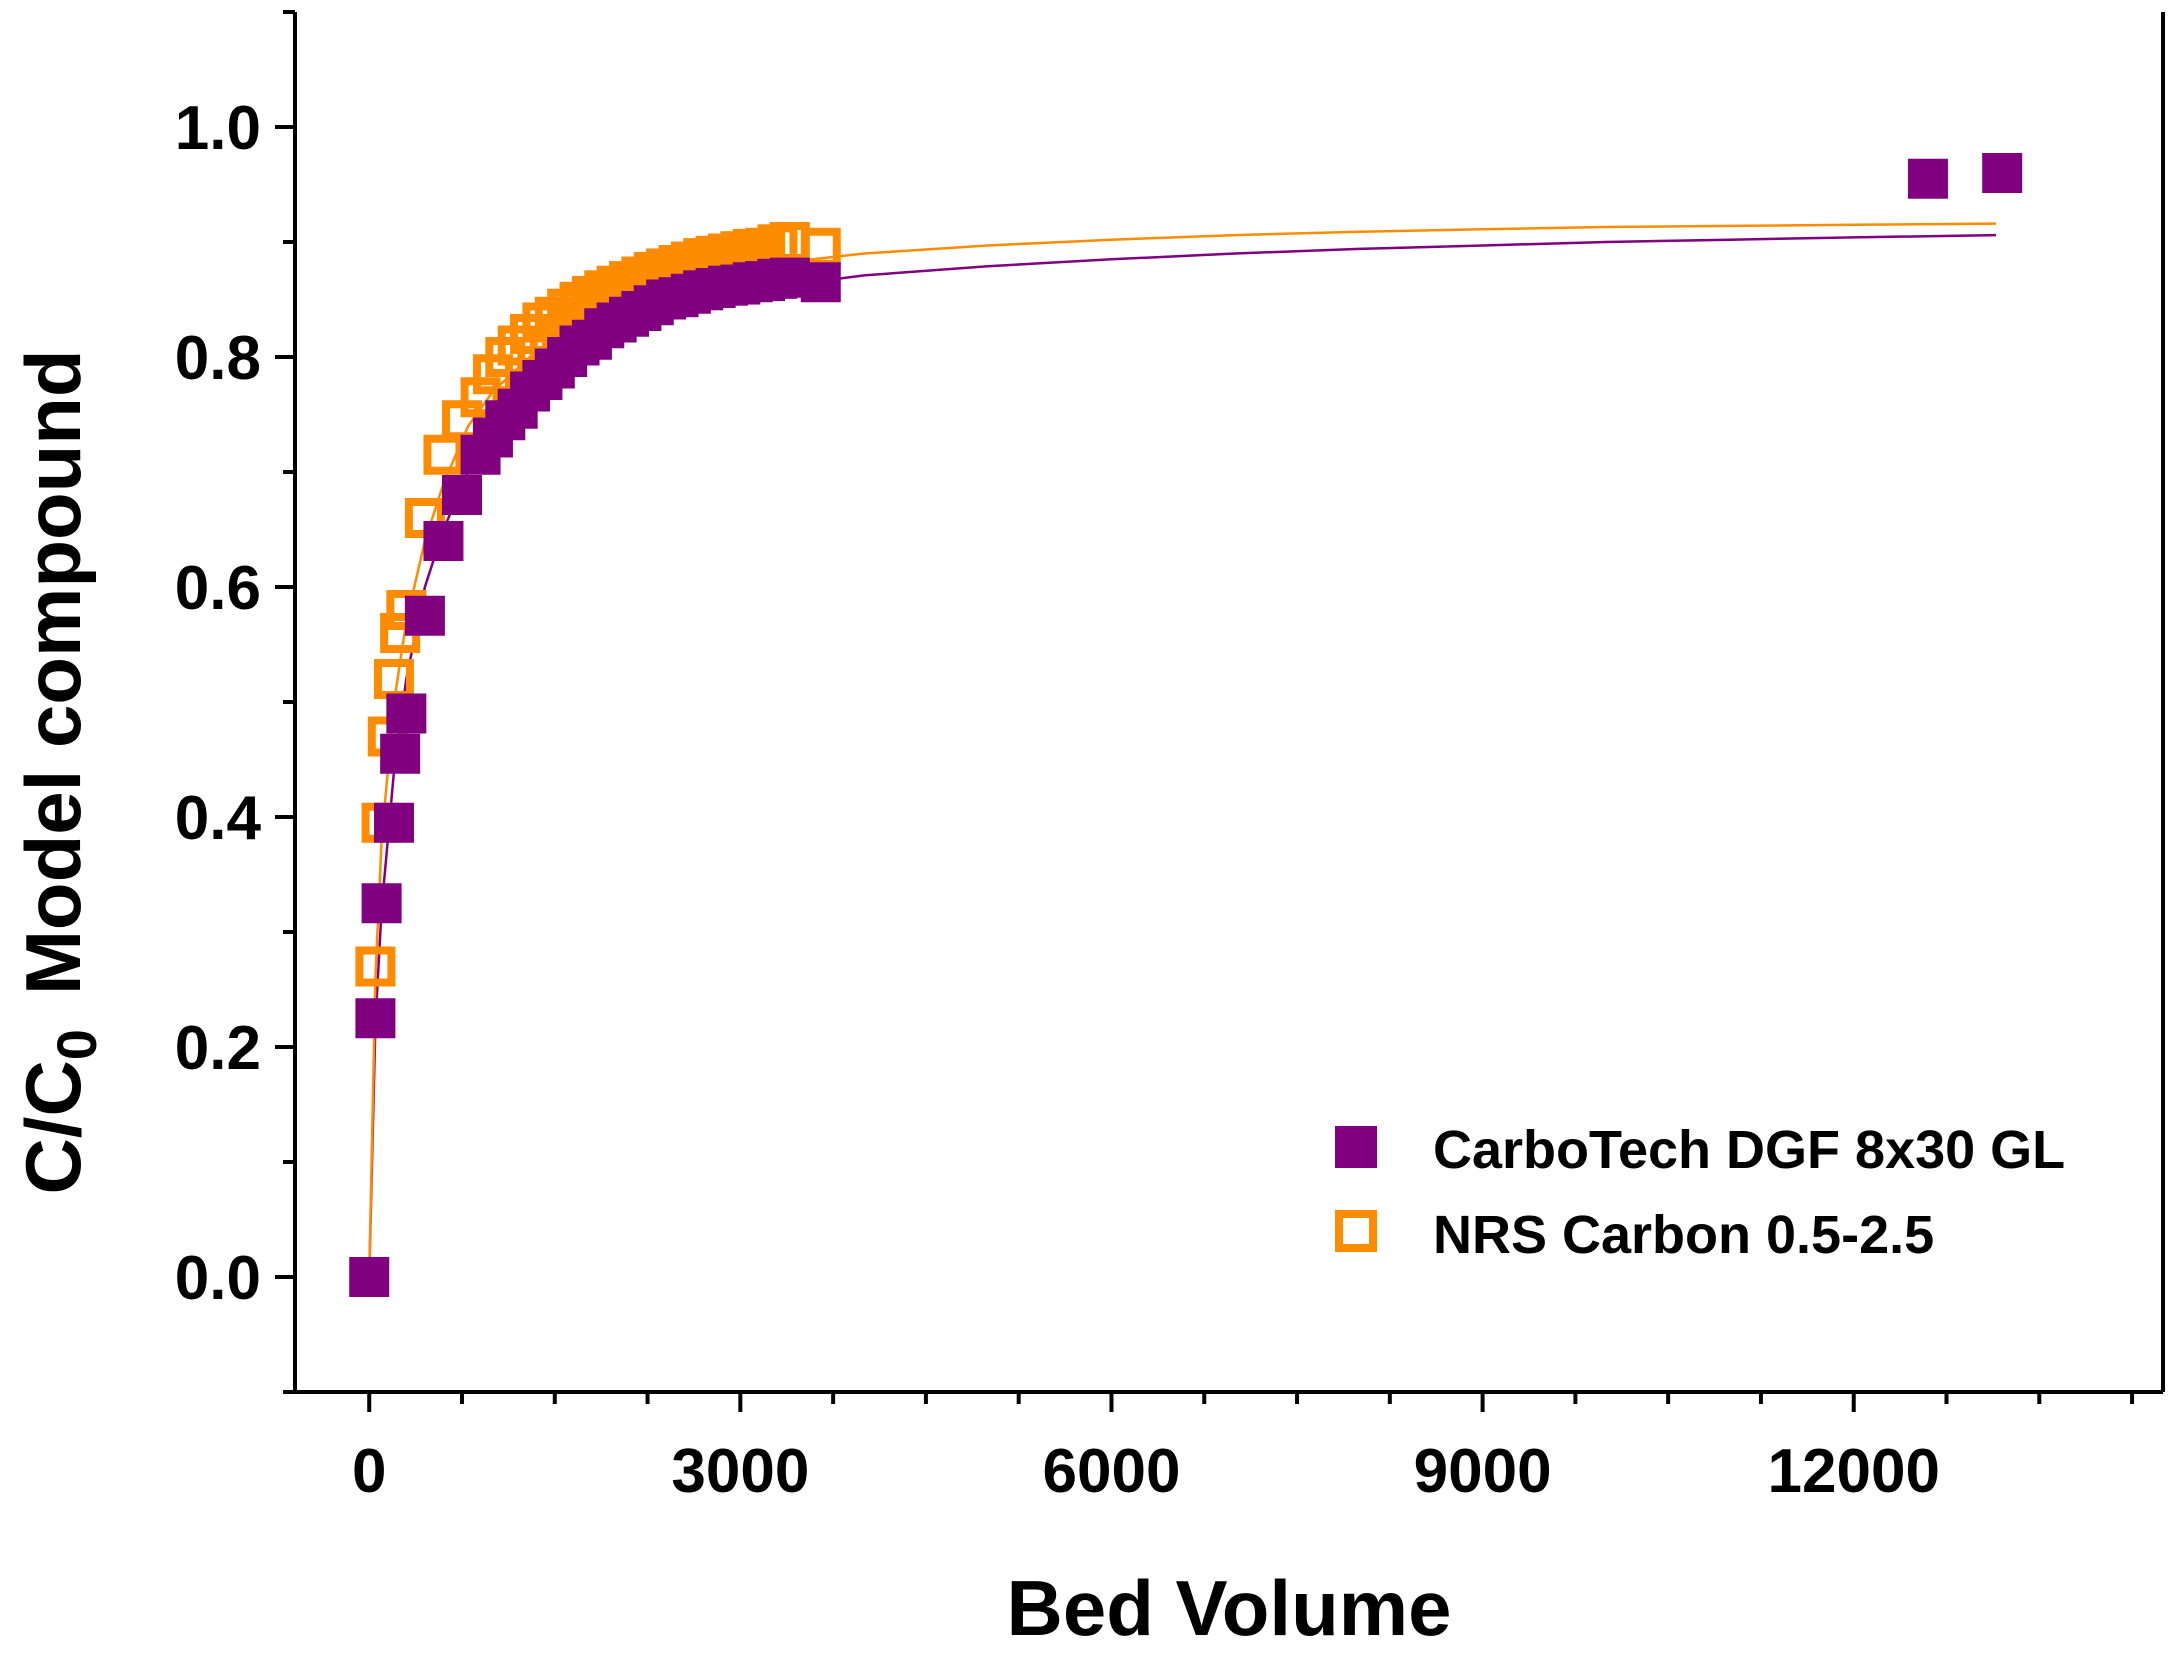 The height and width of the screenshot is (1657, 2175). Describe the element at coordinates (369, 1471) in the screenshot. I see `x-tick-label: 0` at that location.